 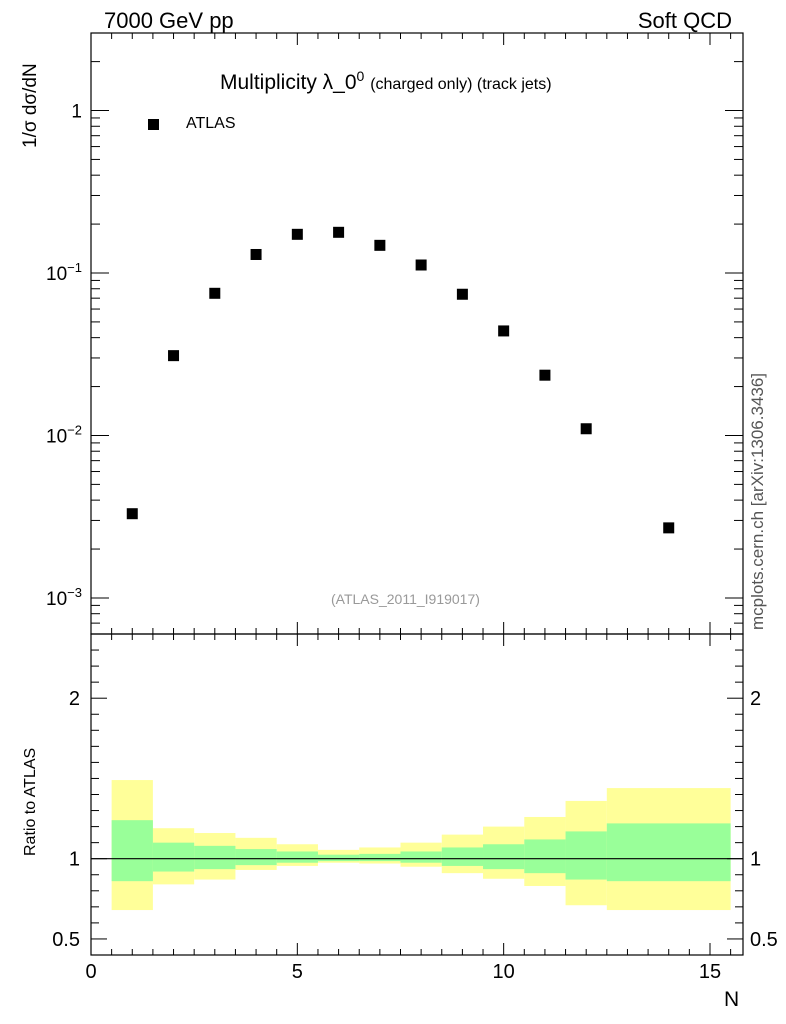 I want to click on analysis-reference-label: (ATLAS_2011_I919017), so click(x=405, y=599).